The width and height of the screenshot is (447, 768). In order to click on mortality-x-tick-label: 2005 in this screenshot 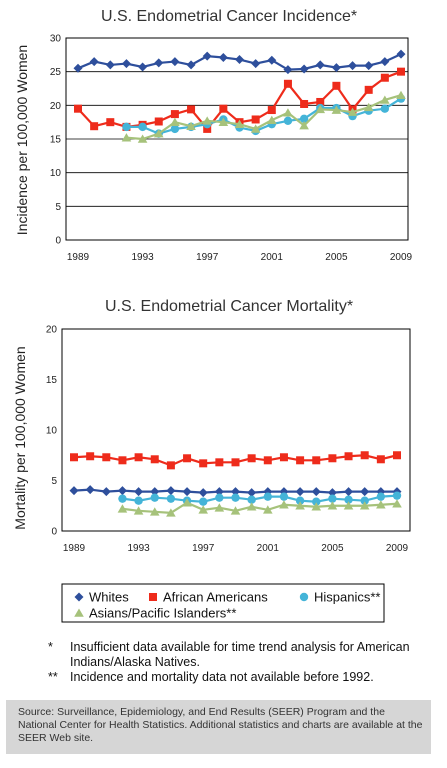, I will do `click(332, 548)`.